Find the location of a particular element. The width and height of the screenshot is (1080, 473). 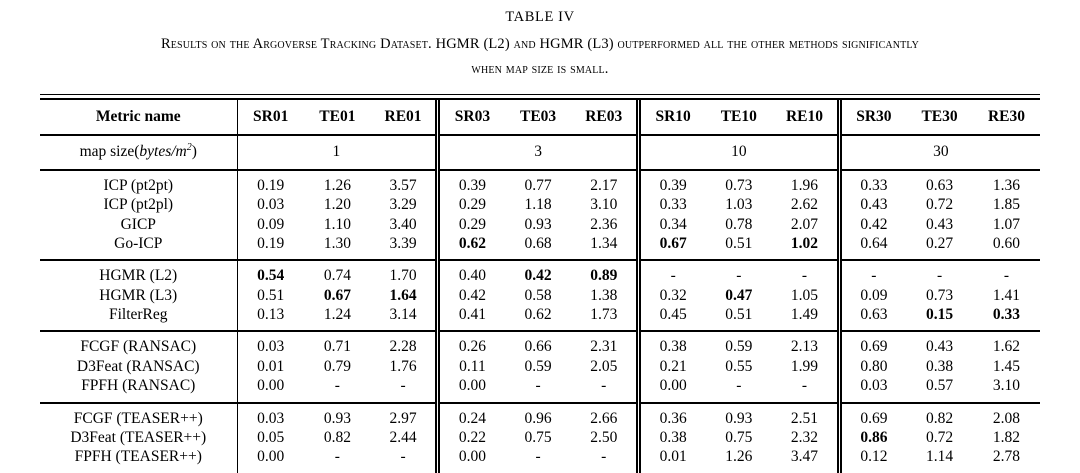

col-header-sr10: SR10 is located at coordinates (670, 118).